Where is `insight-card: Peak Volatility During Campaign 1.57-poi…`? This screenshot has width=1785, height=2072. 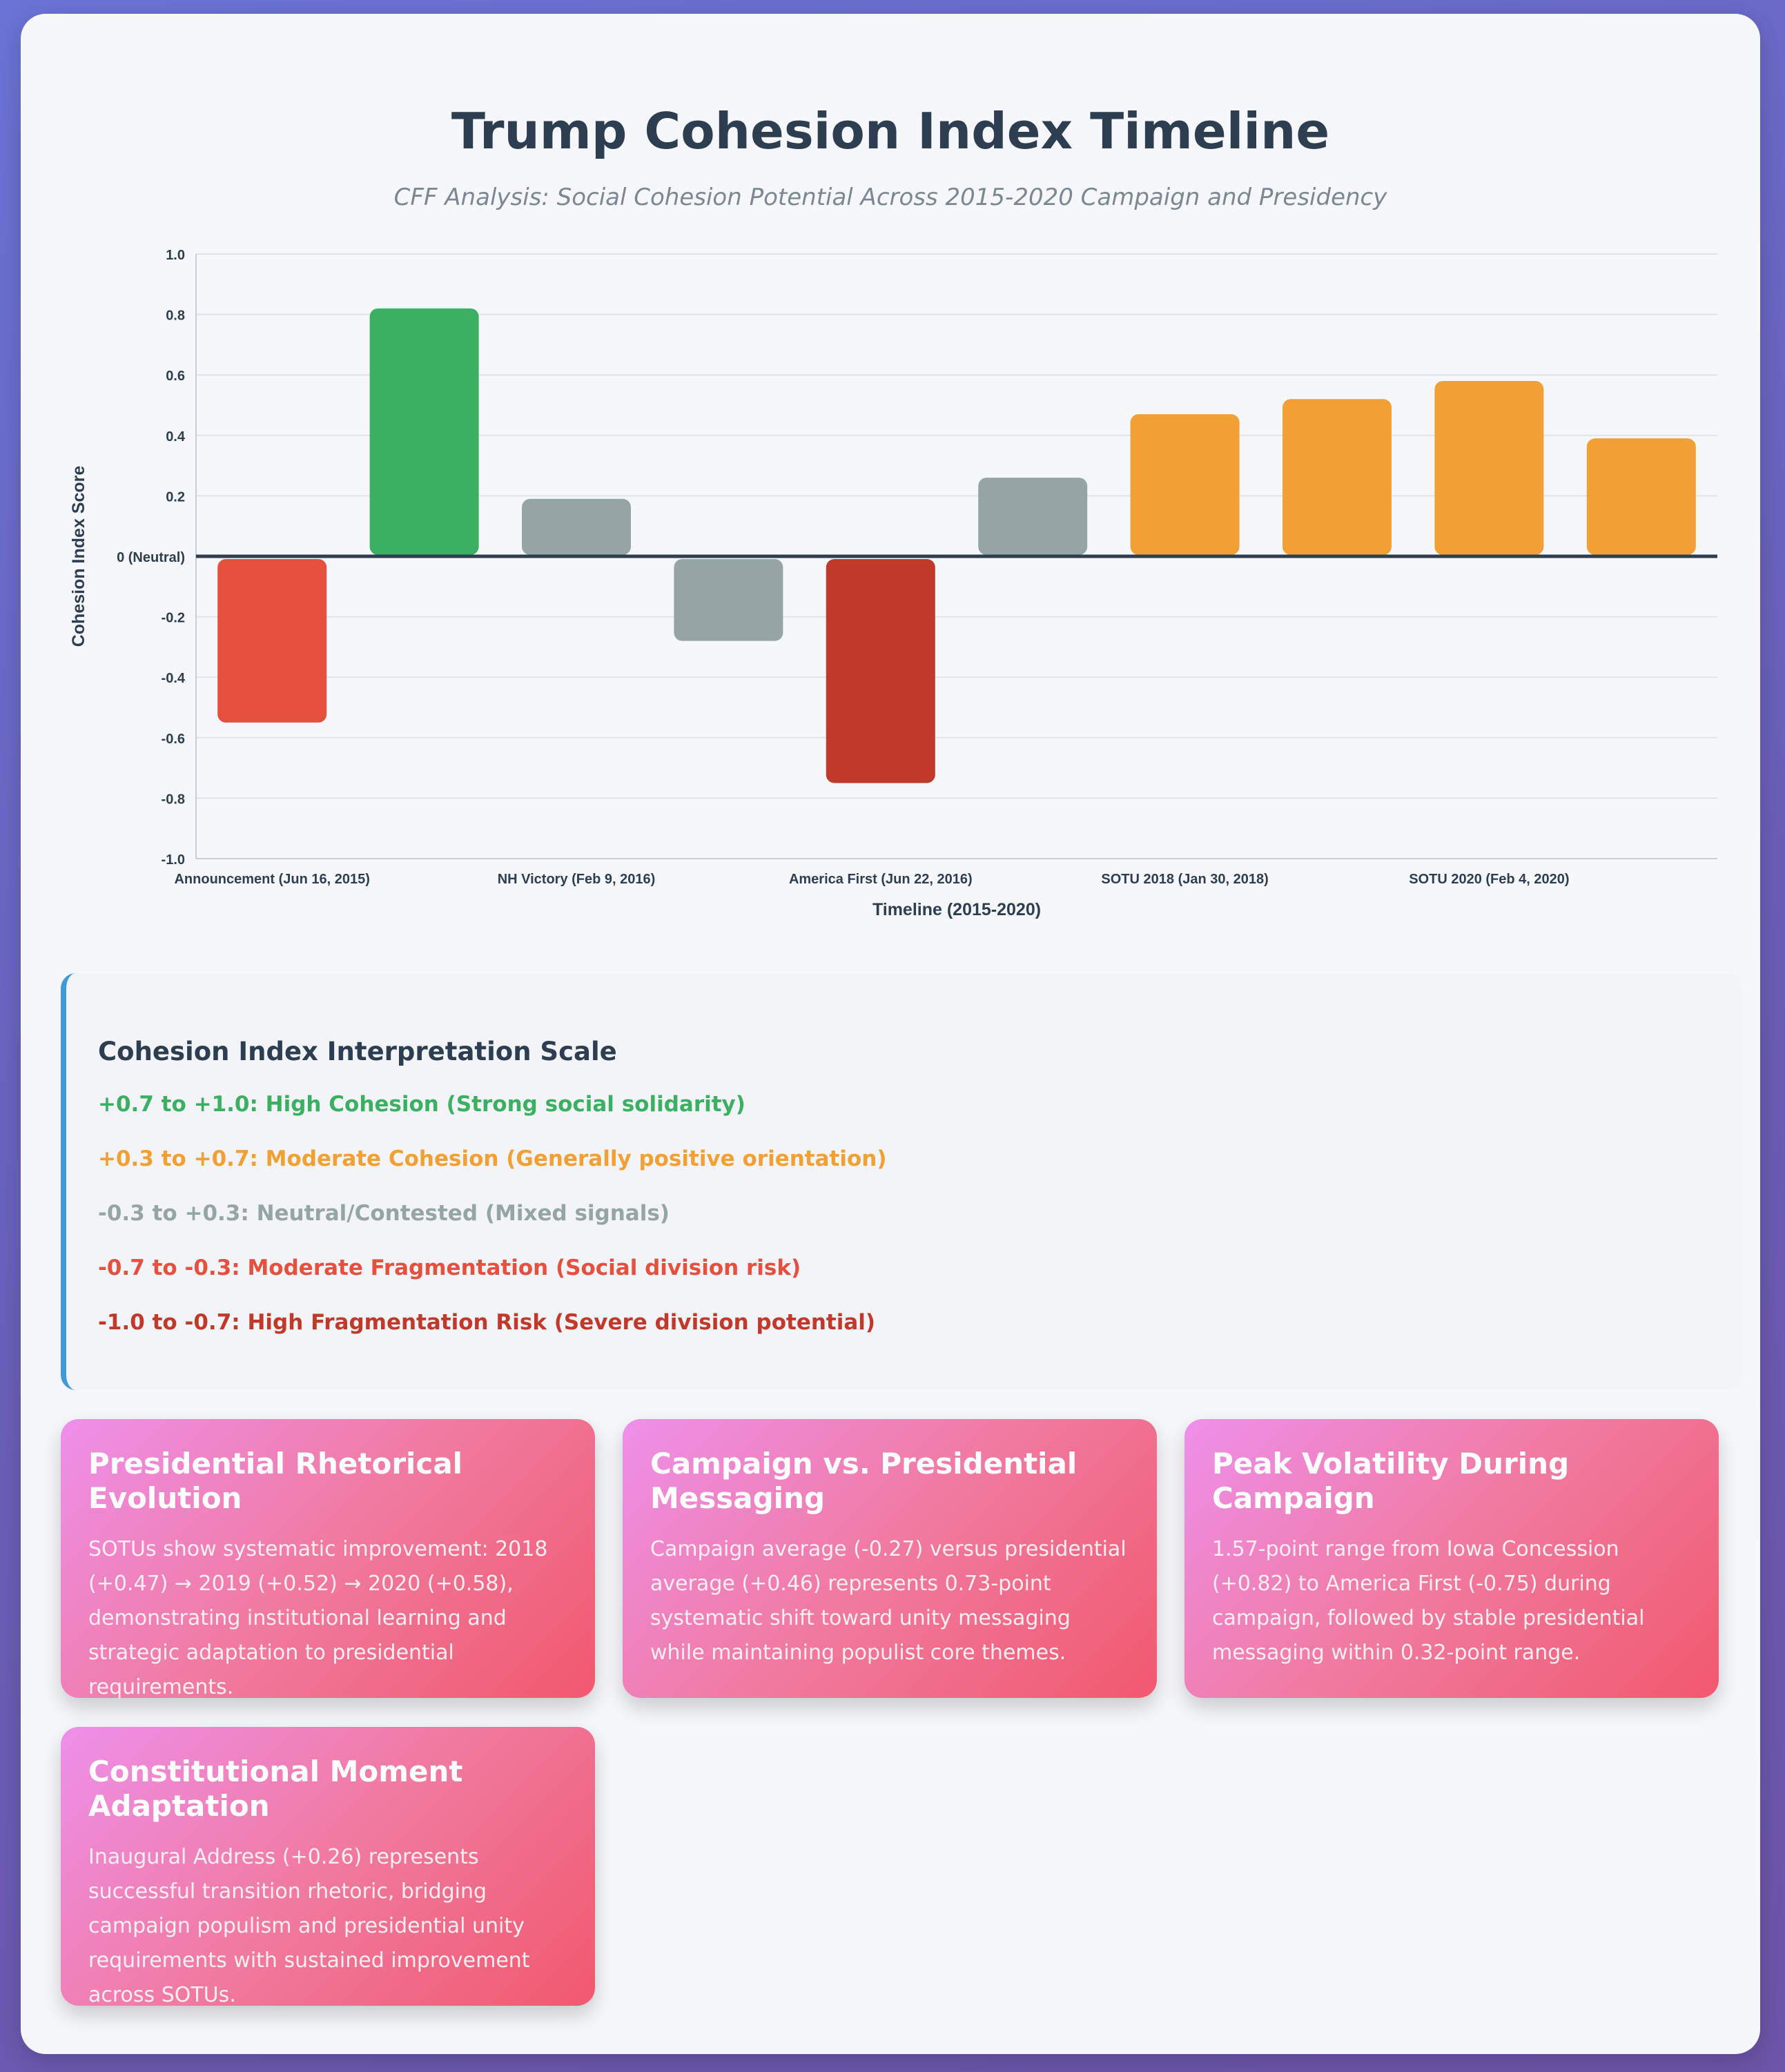 insight-card: Peak Volatility During Campaign 1.57-poi… is located at coordinates (1451, 1558).